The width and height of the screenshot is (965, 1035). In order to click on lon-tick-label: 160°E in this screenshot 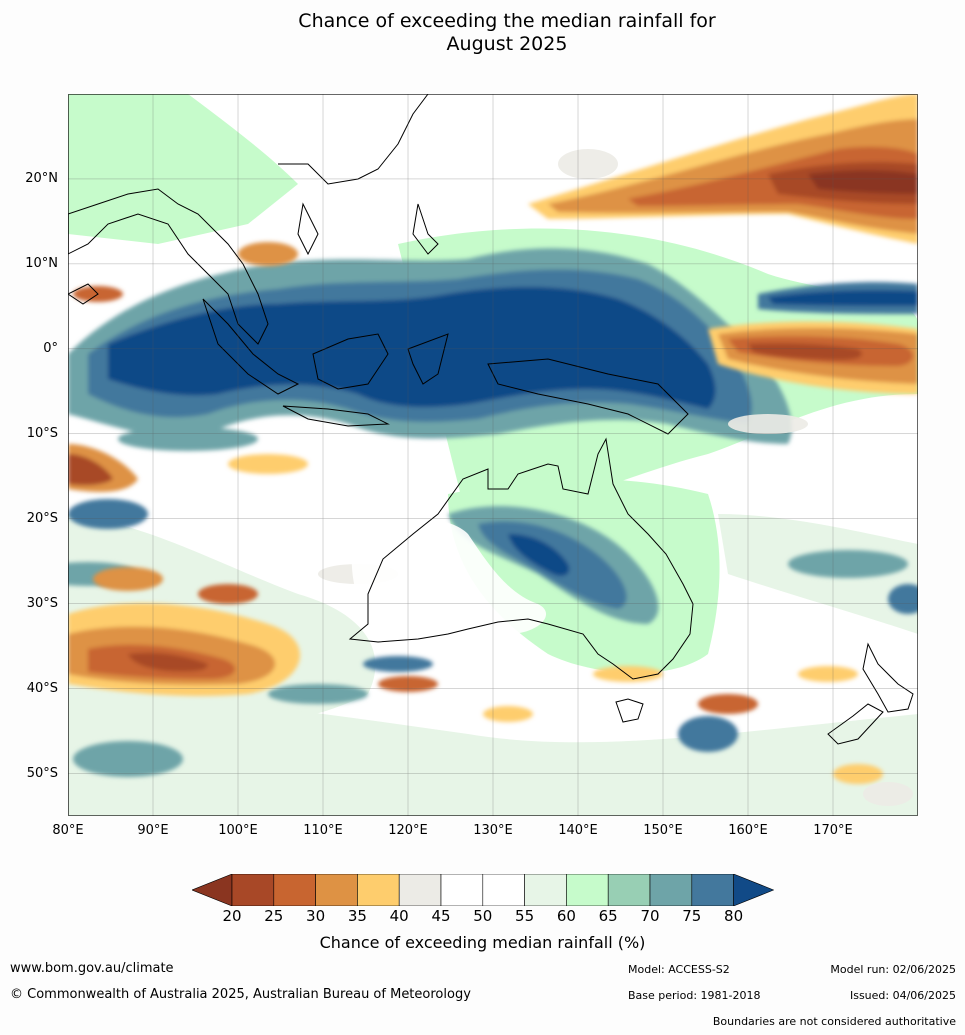, I will do `click(748, 830)`.